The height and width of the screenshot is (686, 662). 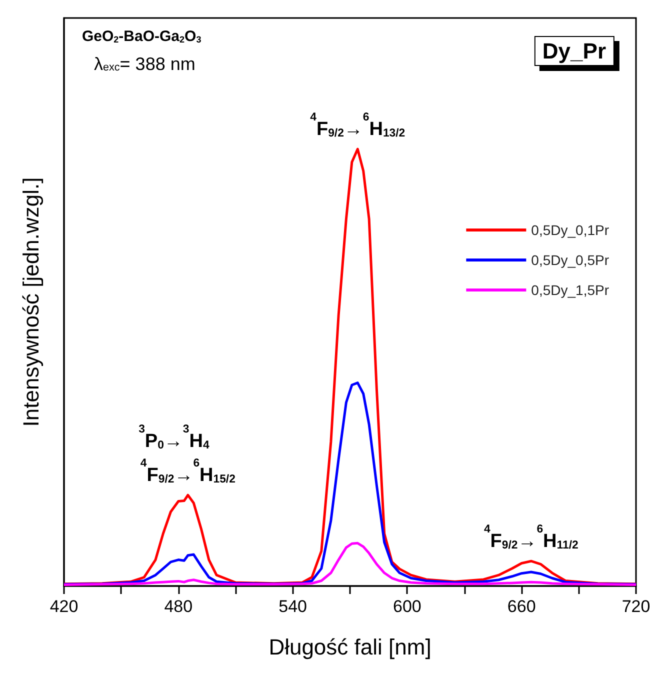 I want to click on chart-title: Dy_Pr, so click(x=574, y=51).